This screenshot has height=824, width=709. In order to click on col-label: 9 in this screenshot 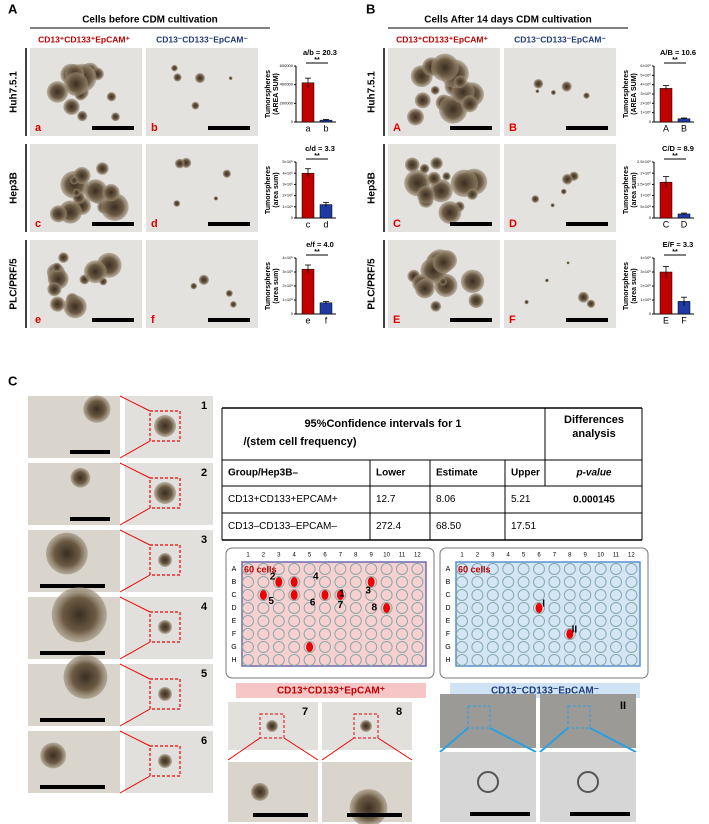, I will do `click(586, 556)`.